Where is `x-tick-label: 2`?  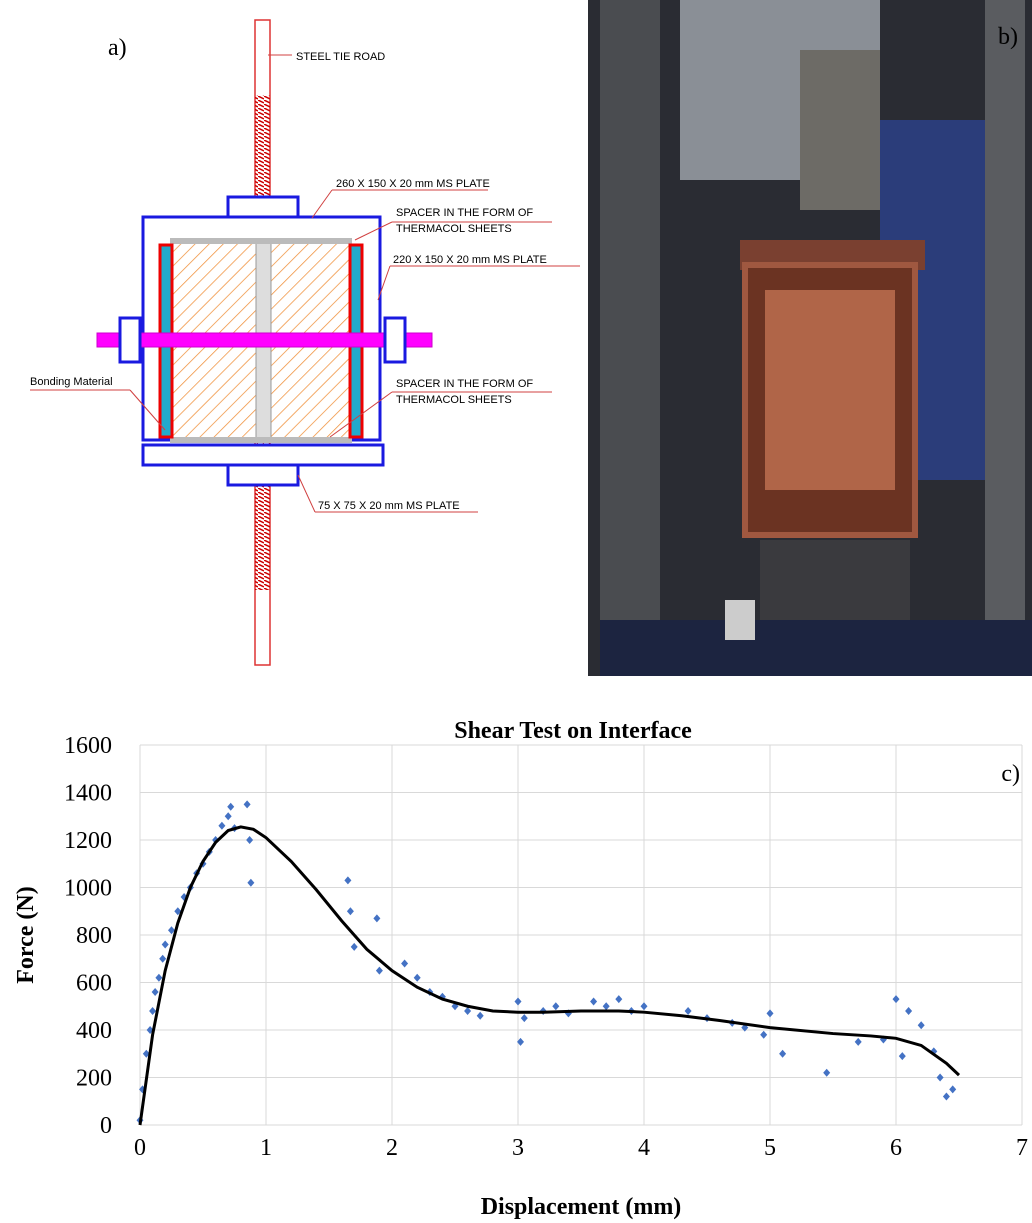
x-tick-label: 2 is located at coordinates (392, 1148).